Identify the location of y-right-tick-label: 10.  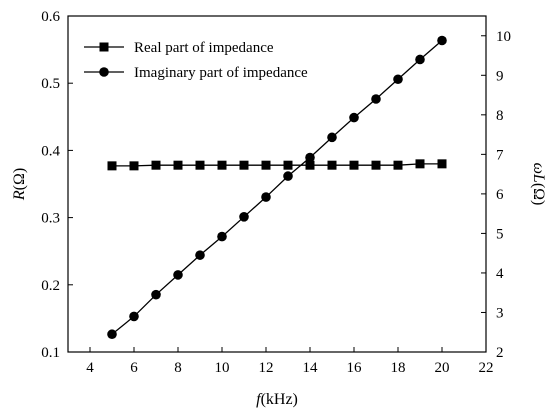
(503, 37).